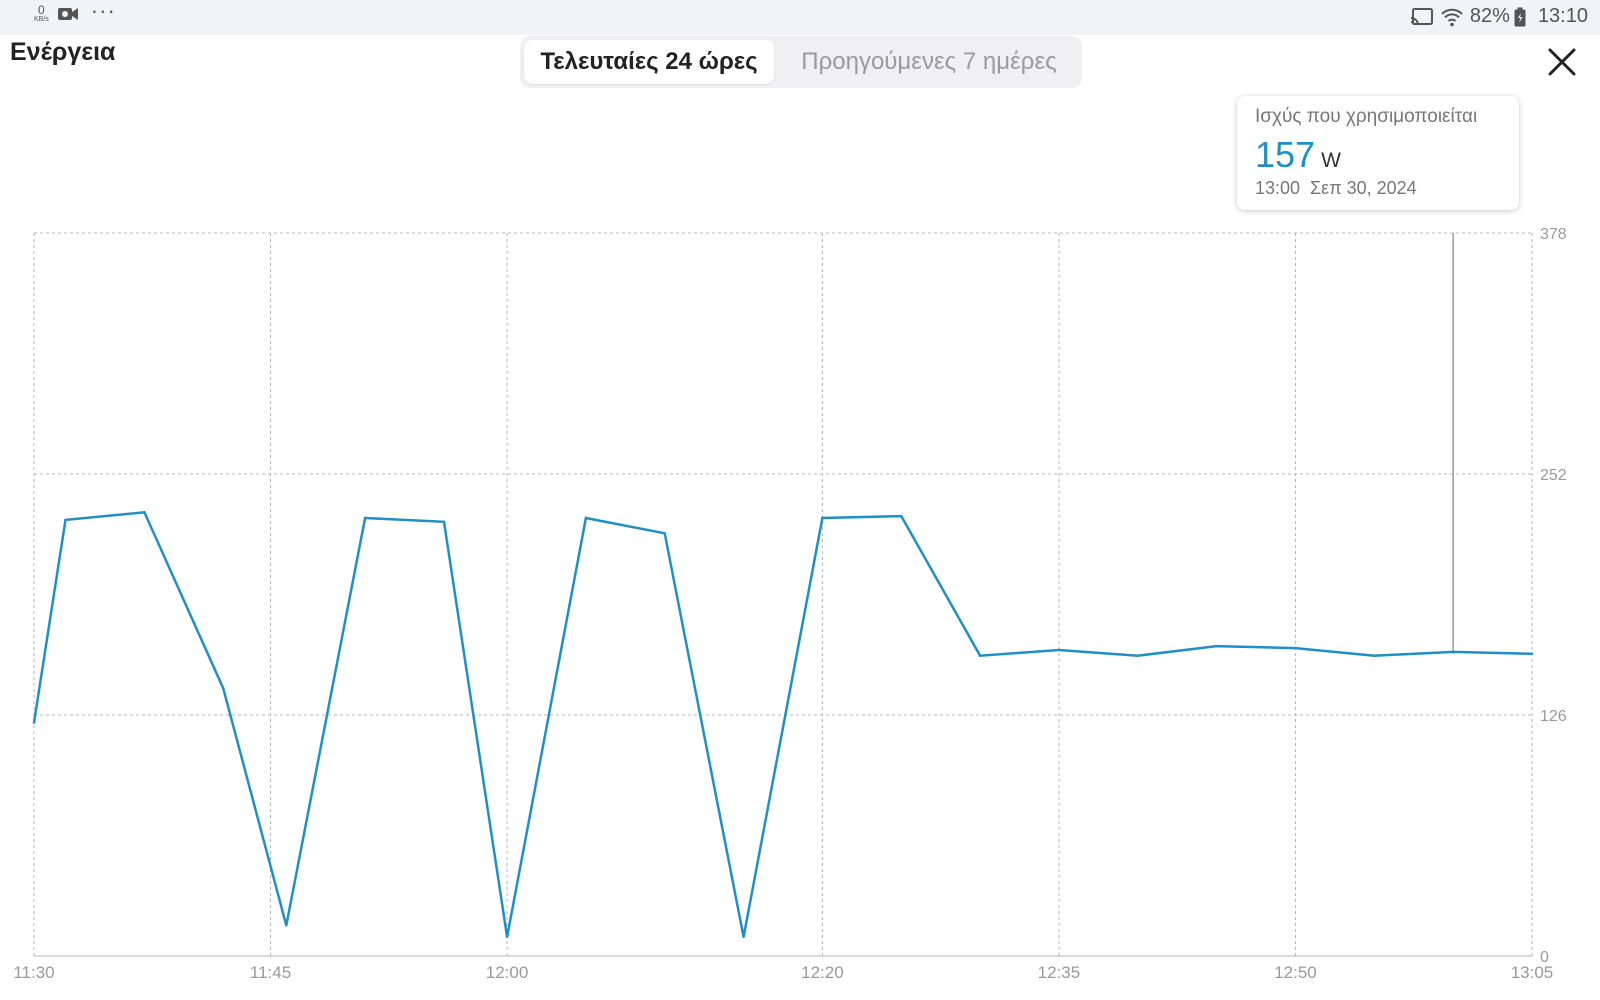 The height and width of the screenshot is (1000, 1600). I want to click on cast-icon, so click(1421, 16).